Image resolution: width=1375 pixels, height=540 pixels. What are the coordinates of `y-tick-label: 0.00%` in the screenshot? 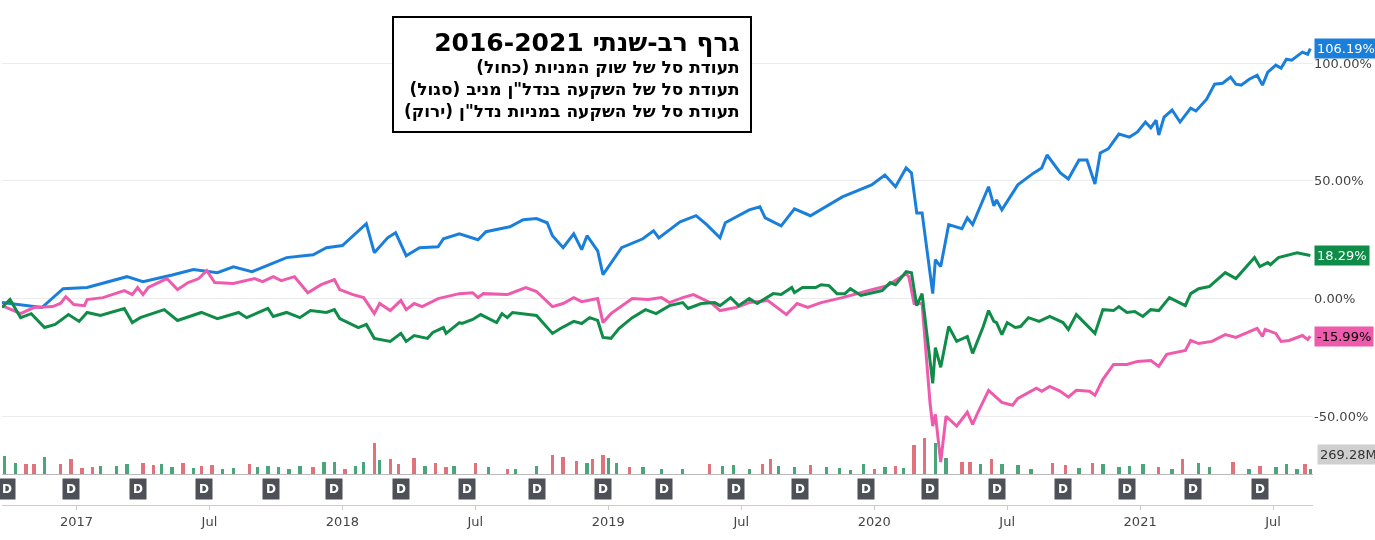 It's located at (1335, 299).